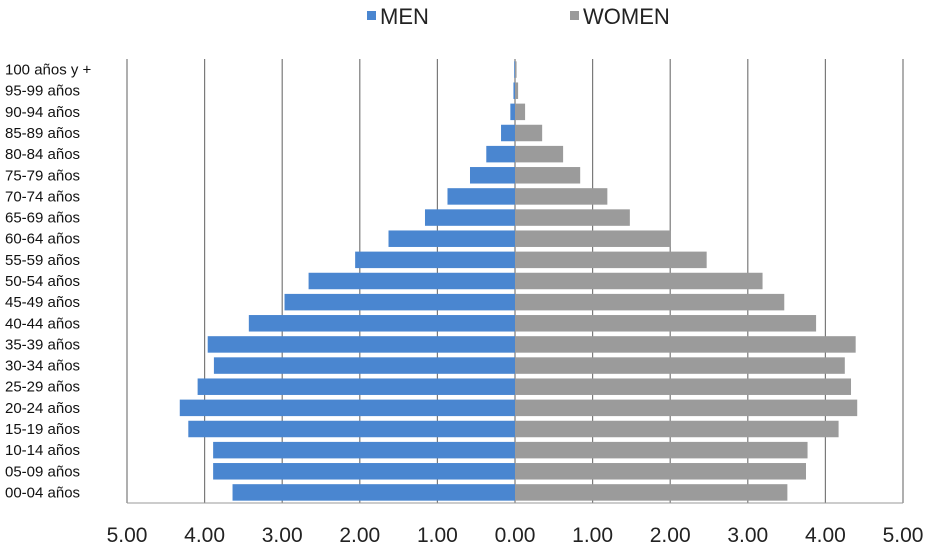 This screenshot has width=933, height=552. Describe the element at coordinates (518, 16) in the screenshot. I see `legend: MEN WOMEN` at that location.